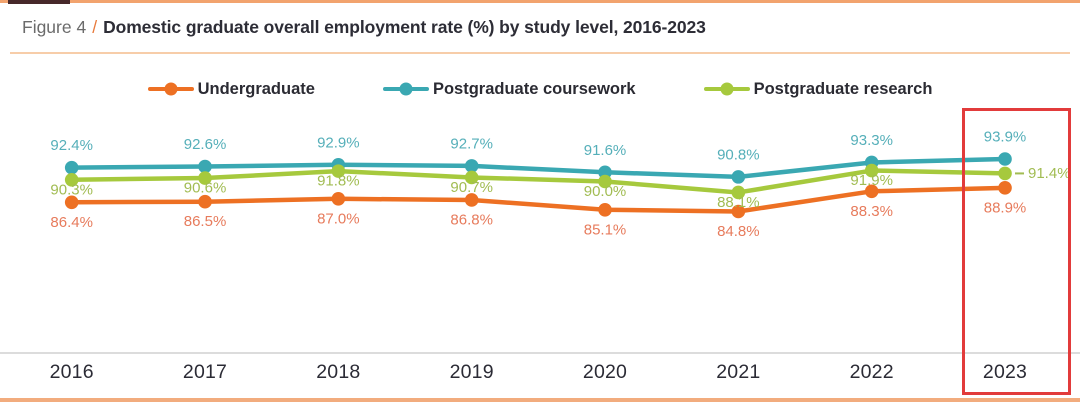  I want to click on data-label-research: 90.0%, so click(605, 191).